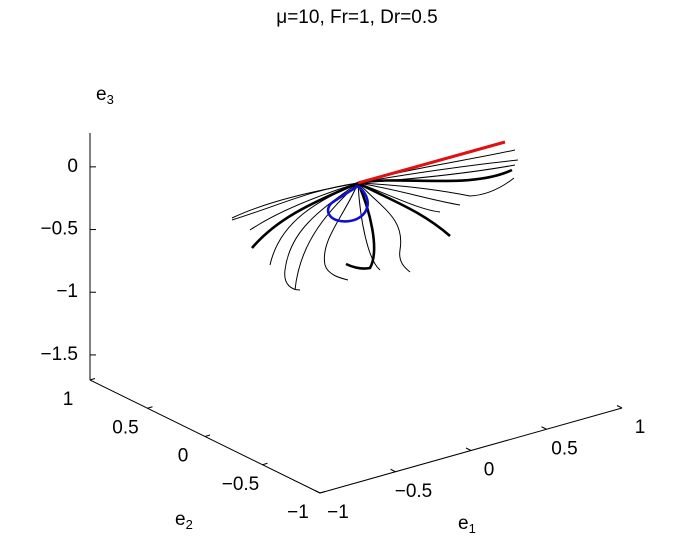  I want to click on y-label-base: e, so click(180, 519).